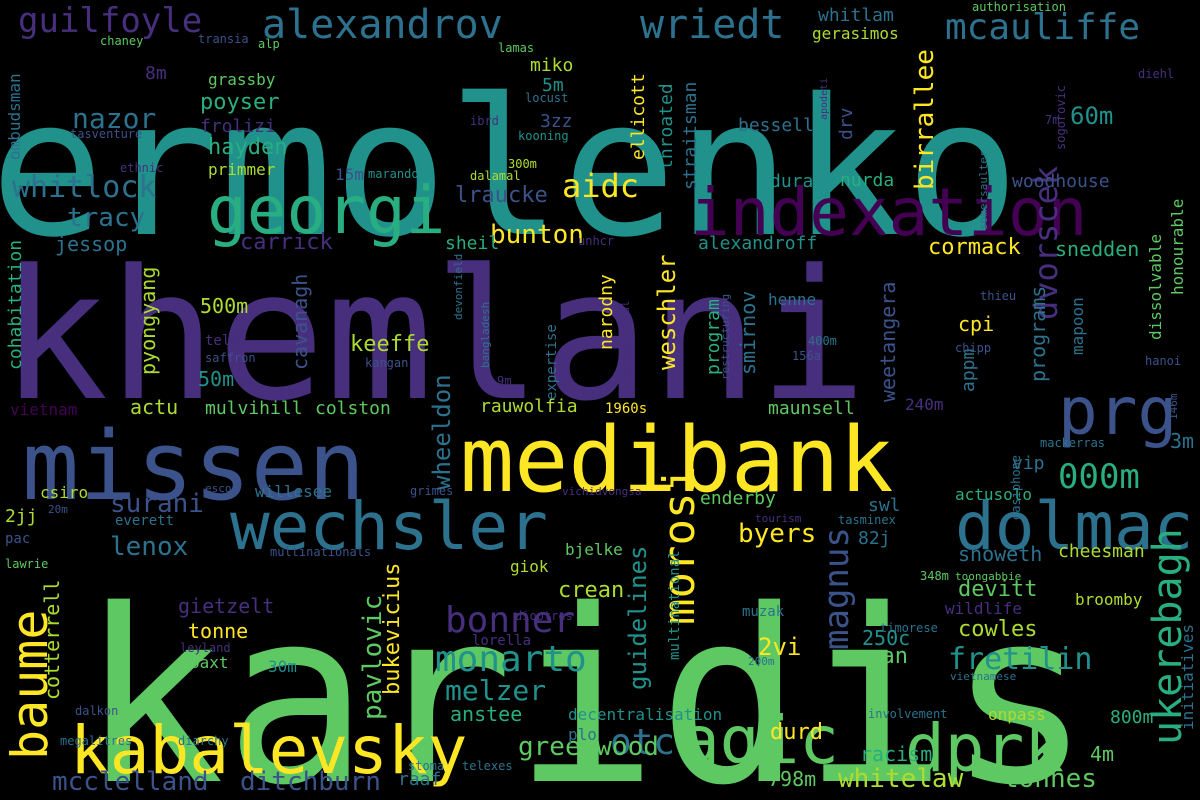 The width and height of the screenshot is (1200, 800). I want to click on cloud-word: actu, so click(154, 406).